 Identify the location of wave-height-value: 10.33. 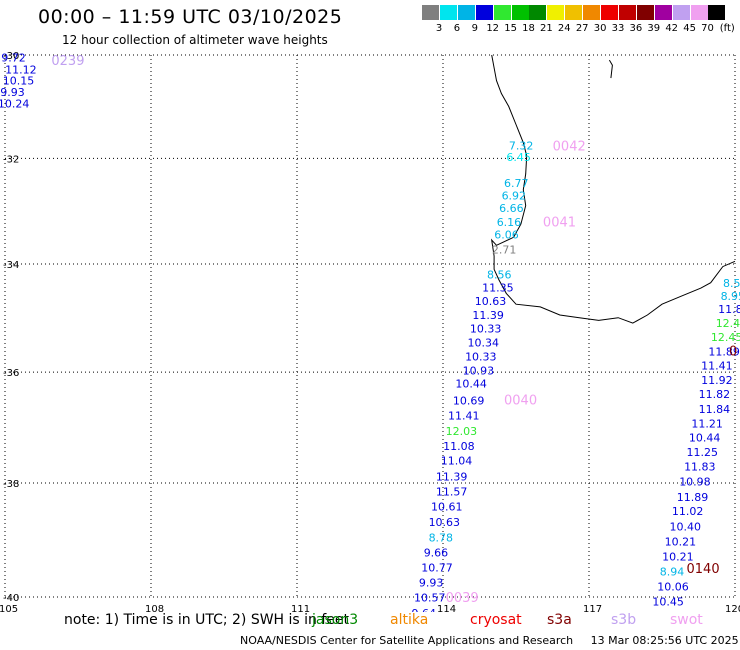
(486, 329).